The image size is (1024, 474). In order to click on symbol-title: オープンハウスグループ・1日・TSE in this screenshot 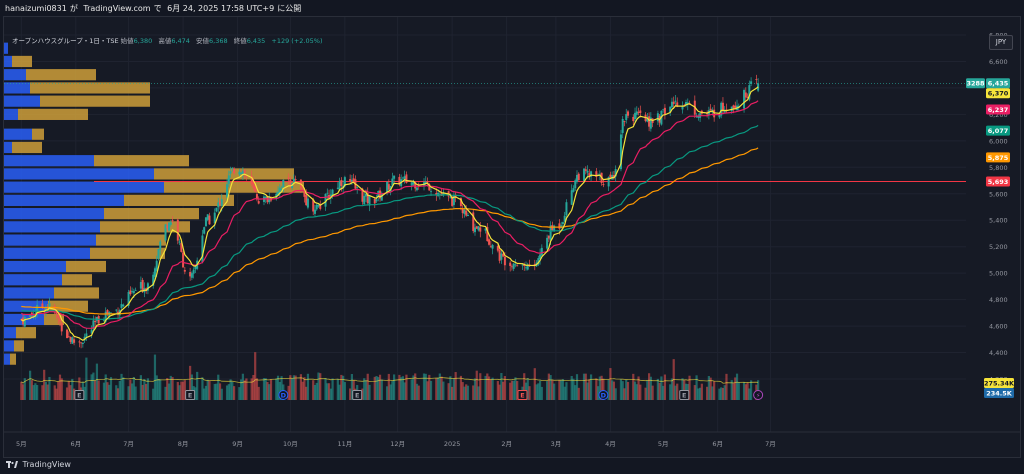, I will do `click(65, 41)`.